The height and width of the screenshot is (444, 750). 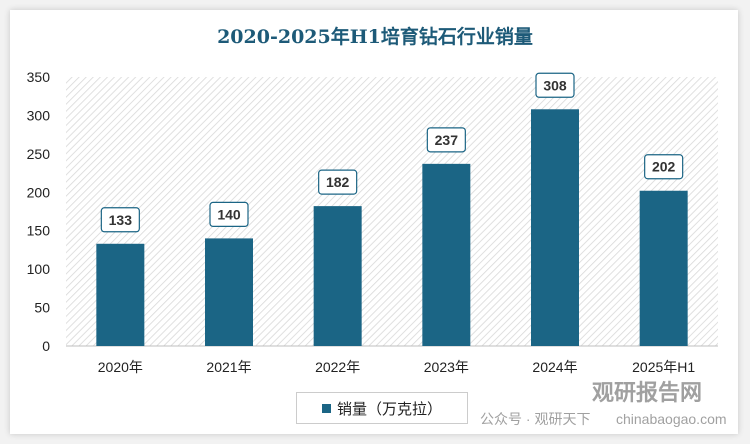 What do you see at coordinates (375, 37) in the screenshot?
I see `chart-title: 2020-2025年H1培育钻石行业销量` at bounding box center [375, 37].